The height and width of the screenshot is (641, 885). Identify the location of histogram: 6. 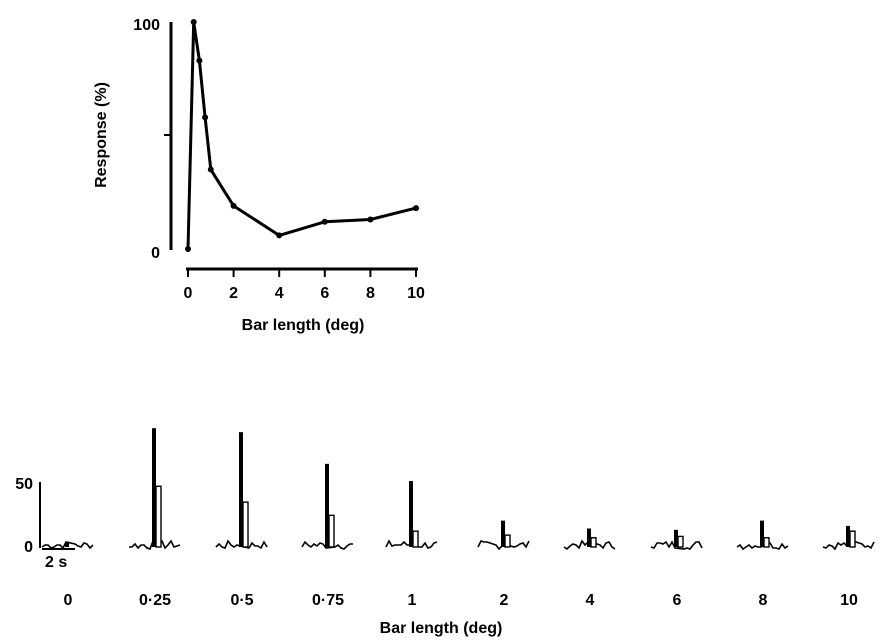
(676, 569).